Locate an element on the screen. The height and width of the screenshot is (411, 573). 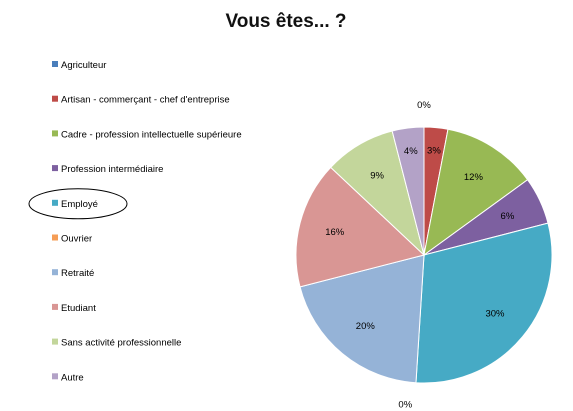
pie-slice-retraite is located at coordinates (362, 319).